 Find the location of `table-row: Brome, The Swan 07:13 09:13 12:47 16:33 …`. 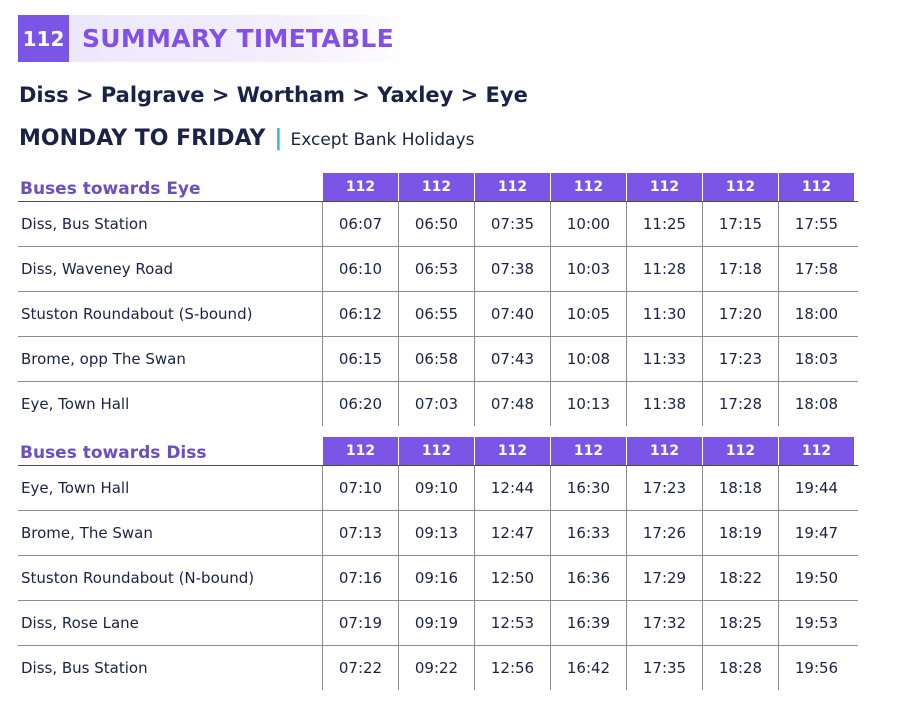

table-row: Brome, The Swan 07:13 09:13 12:47 16:33 … is located at coordinates (438, 533).